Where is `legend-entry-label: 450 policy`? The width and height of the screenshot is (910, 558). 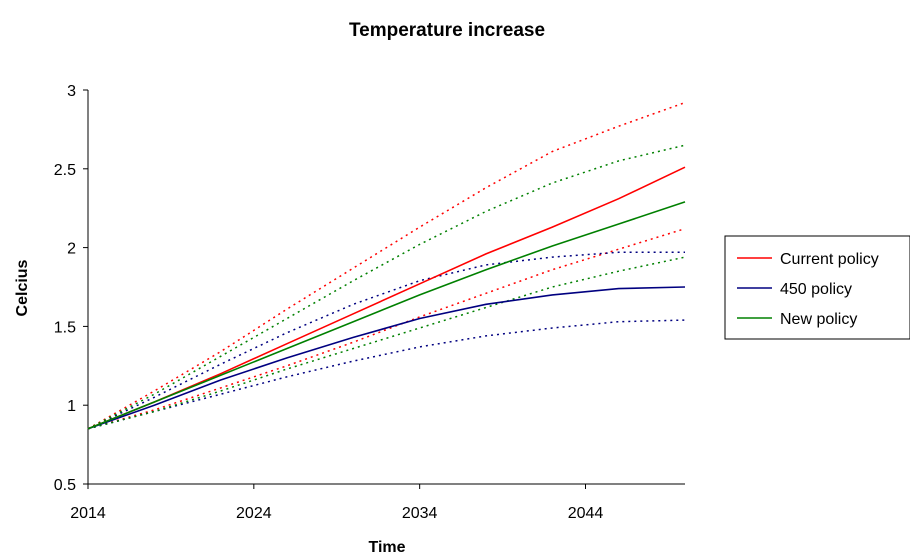
legend-entry-label: 450 policy is located at coordinates (816, 289).